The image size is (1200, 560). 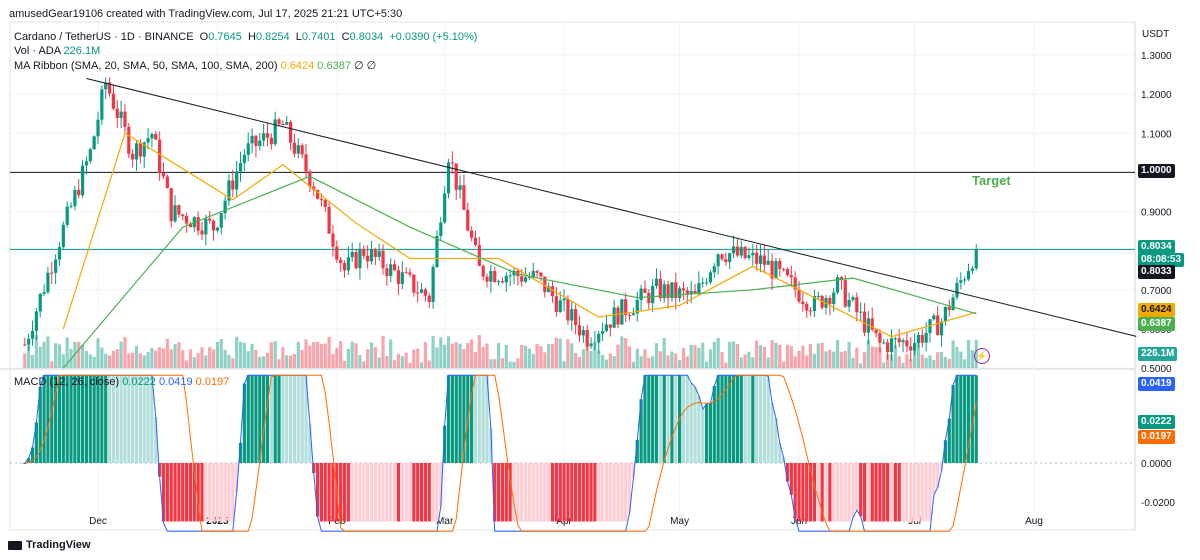 I want to click on volume-legend: Vol · ADA 226.1M, so click(x=57, y=51).